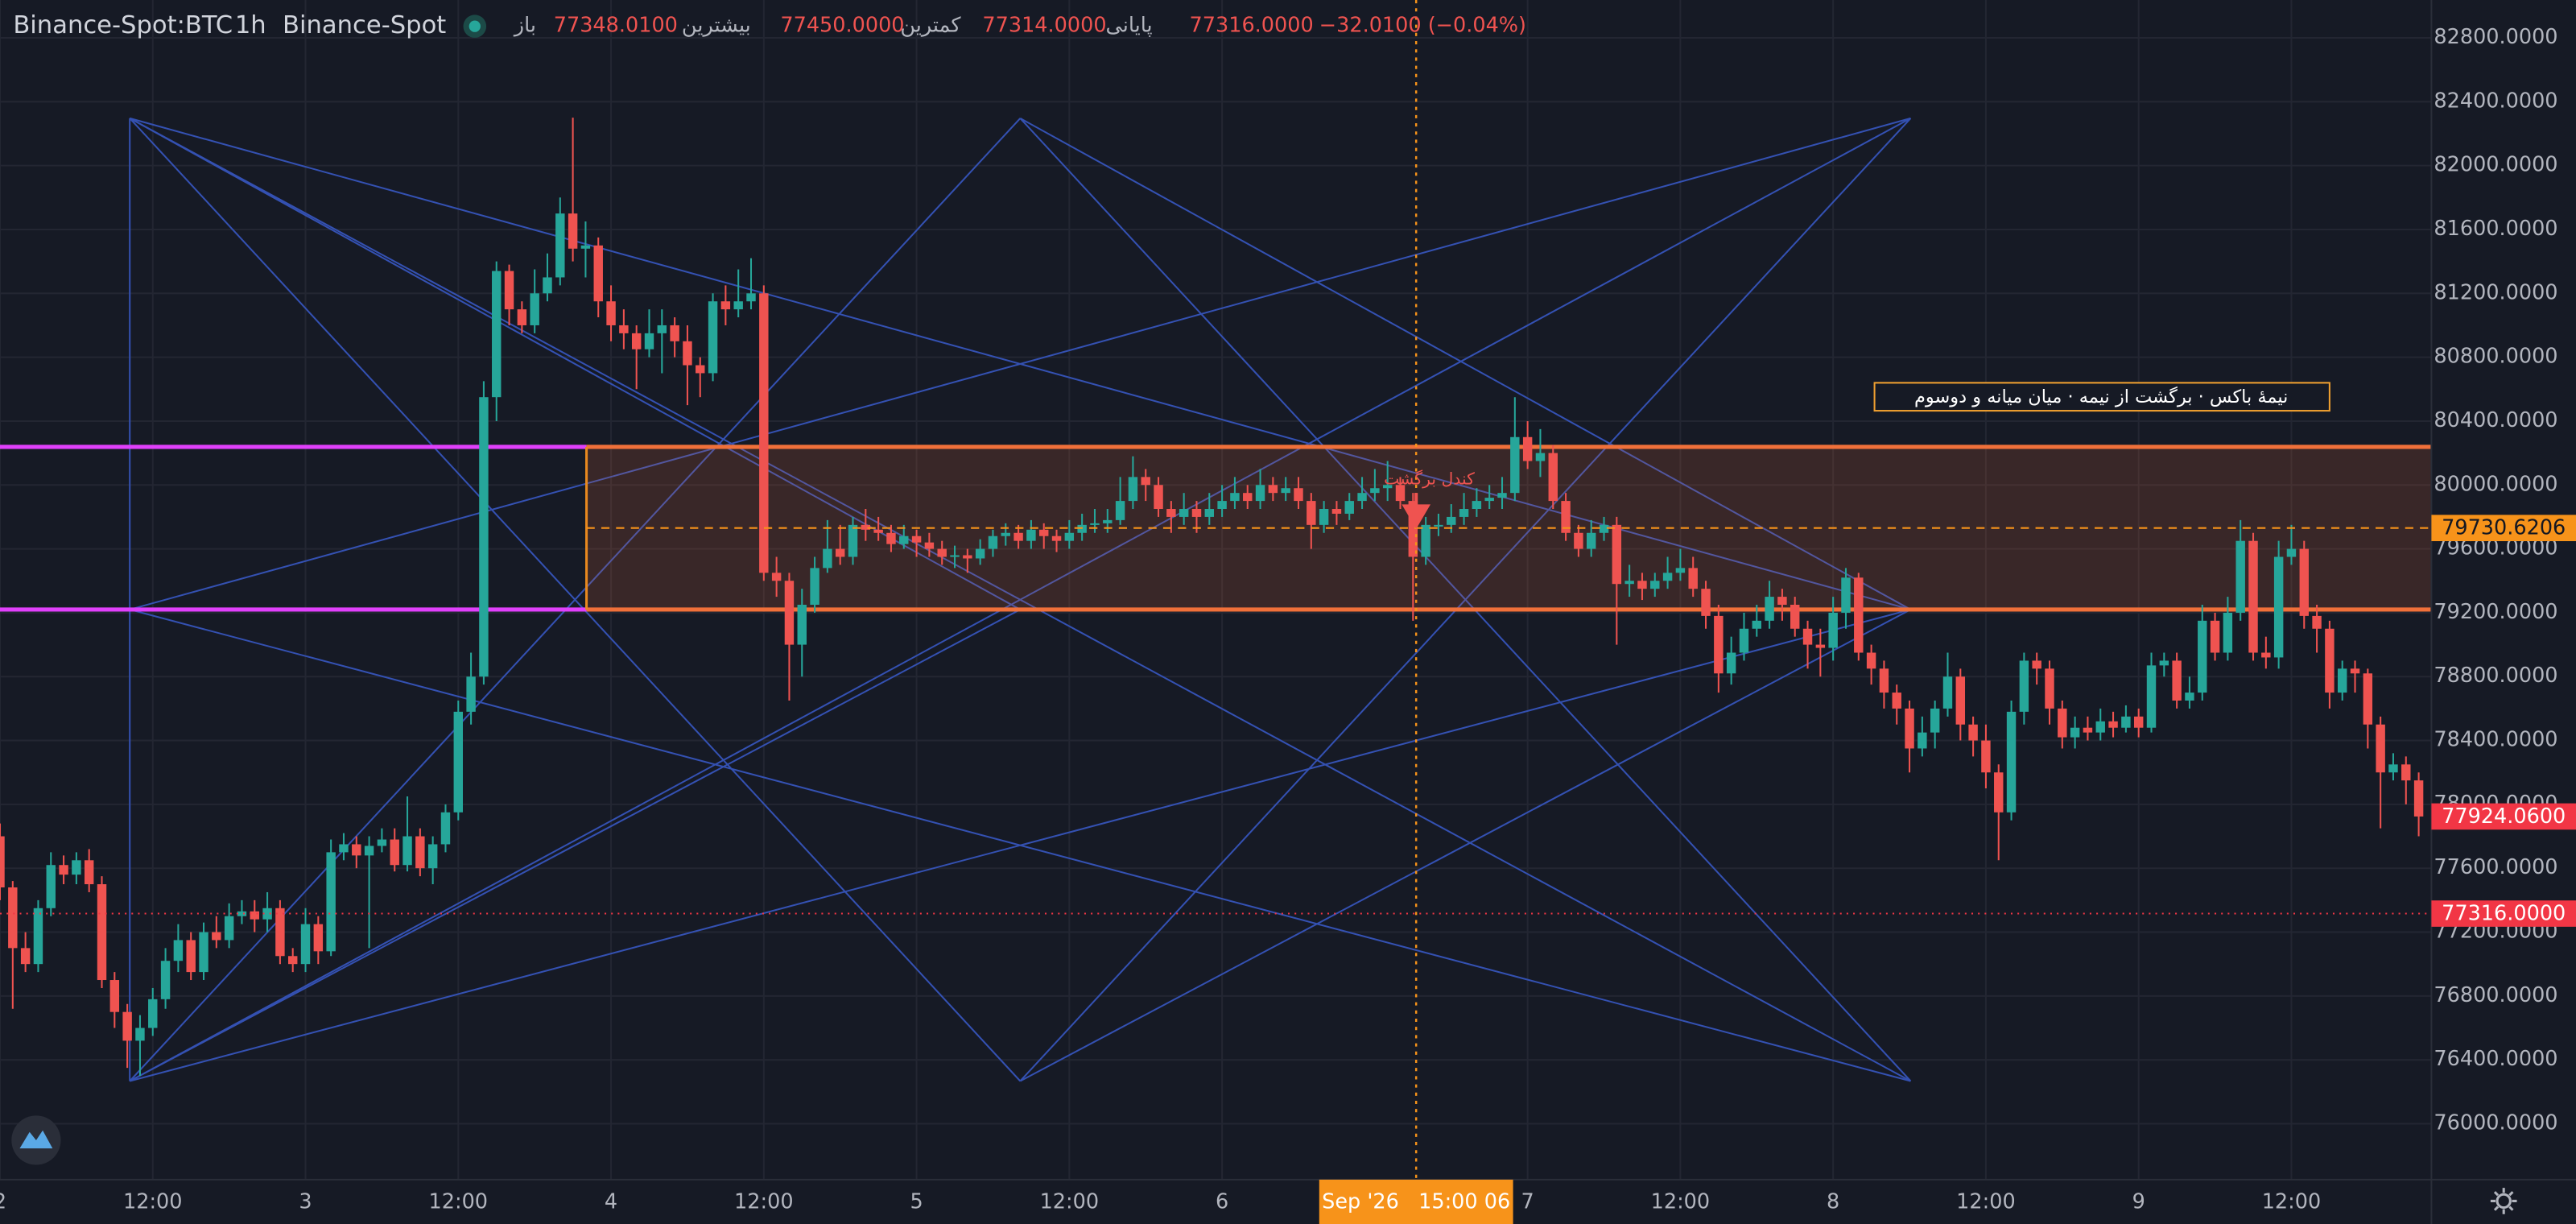 The height and width of the screenshot is (1224, 2576). I want to click on readout-label: بیشترین, so click(716, 26).